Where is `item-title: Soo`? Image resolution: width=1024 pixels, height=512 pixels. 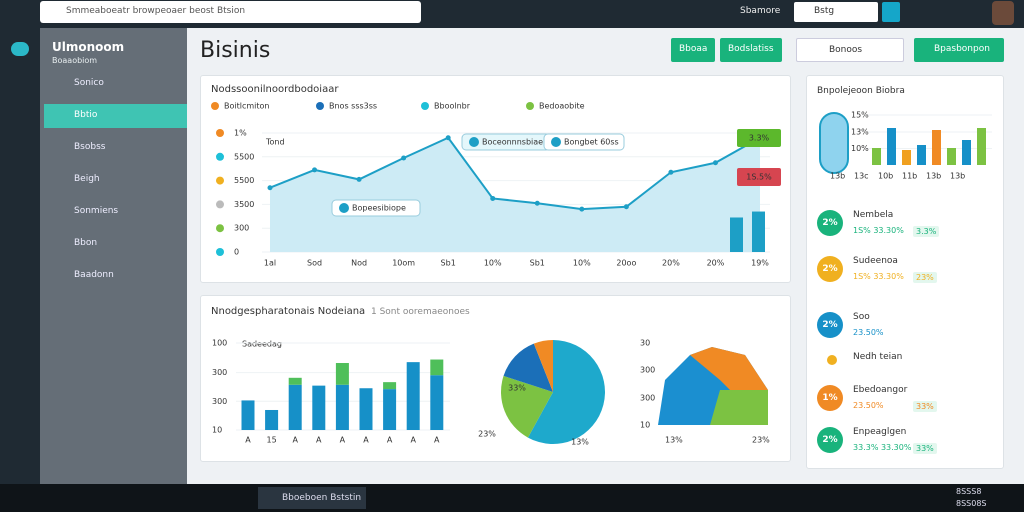 item-title: Soo is located at coordinates (861, 317).